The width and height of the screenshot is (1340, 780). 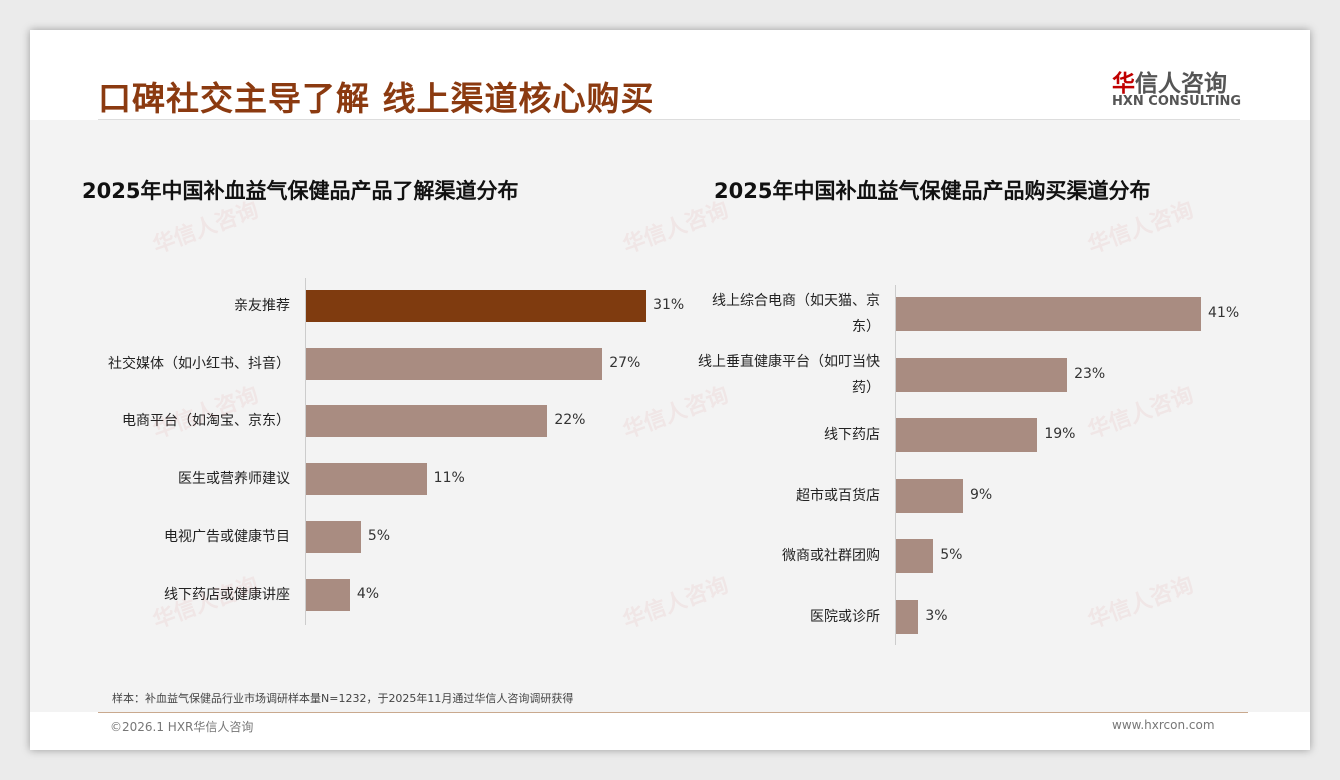 What do you see at coordinates (227, 594) in the screenshot?
I see `category-label: 线下药店或健康讲座` at bounding box center [227, 594].